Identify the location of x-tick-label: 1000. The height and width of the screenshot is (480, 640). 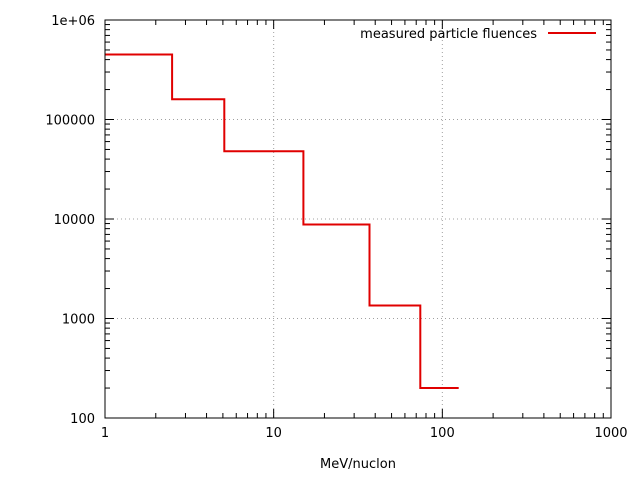
(610, 433).